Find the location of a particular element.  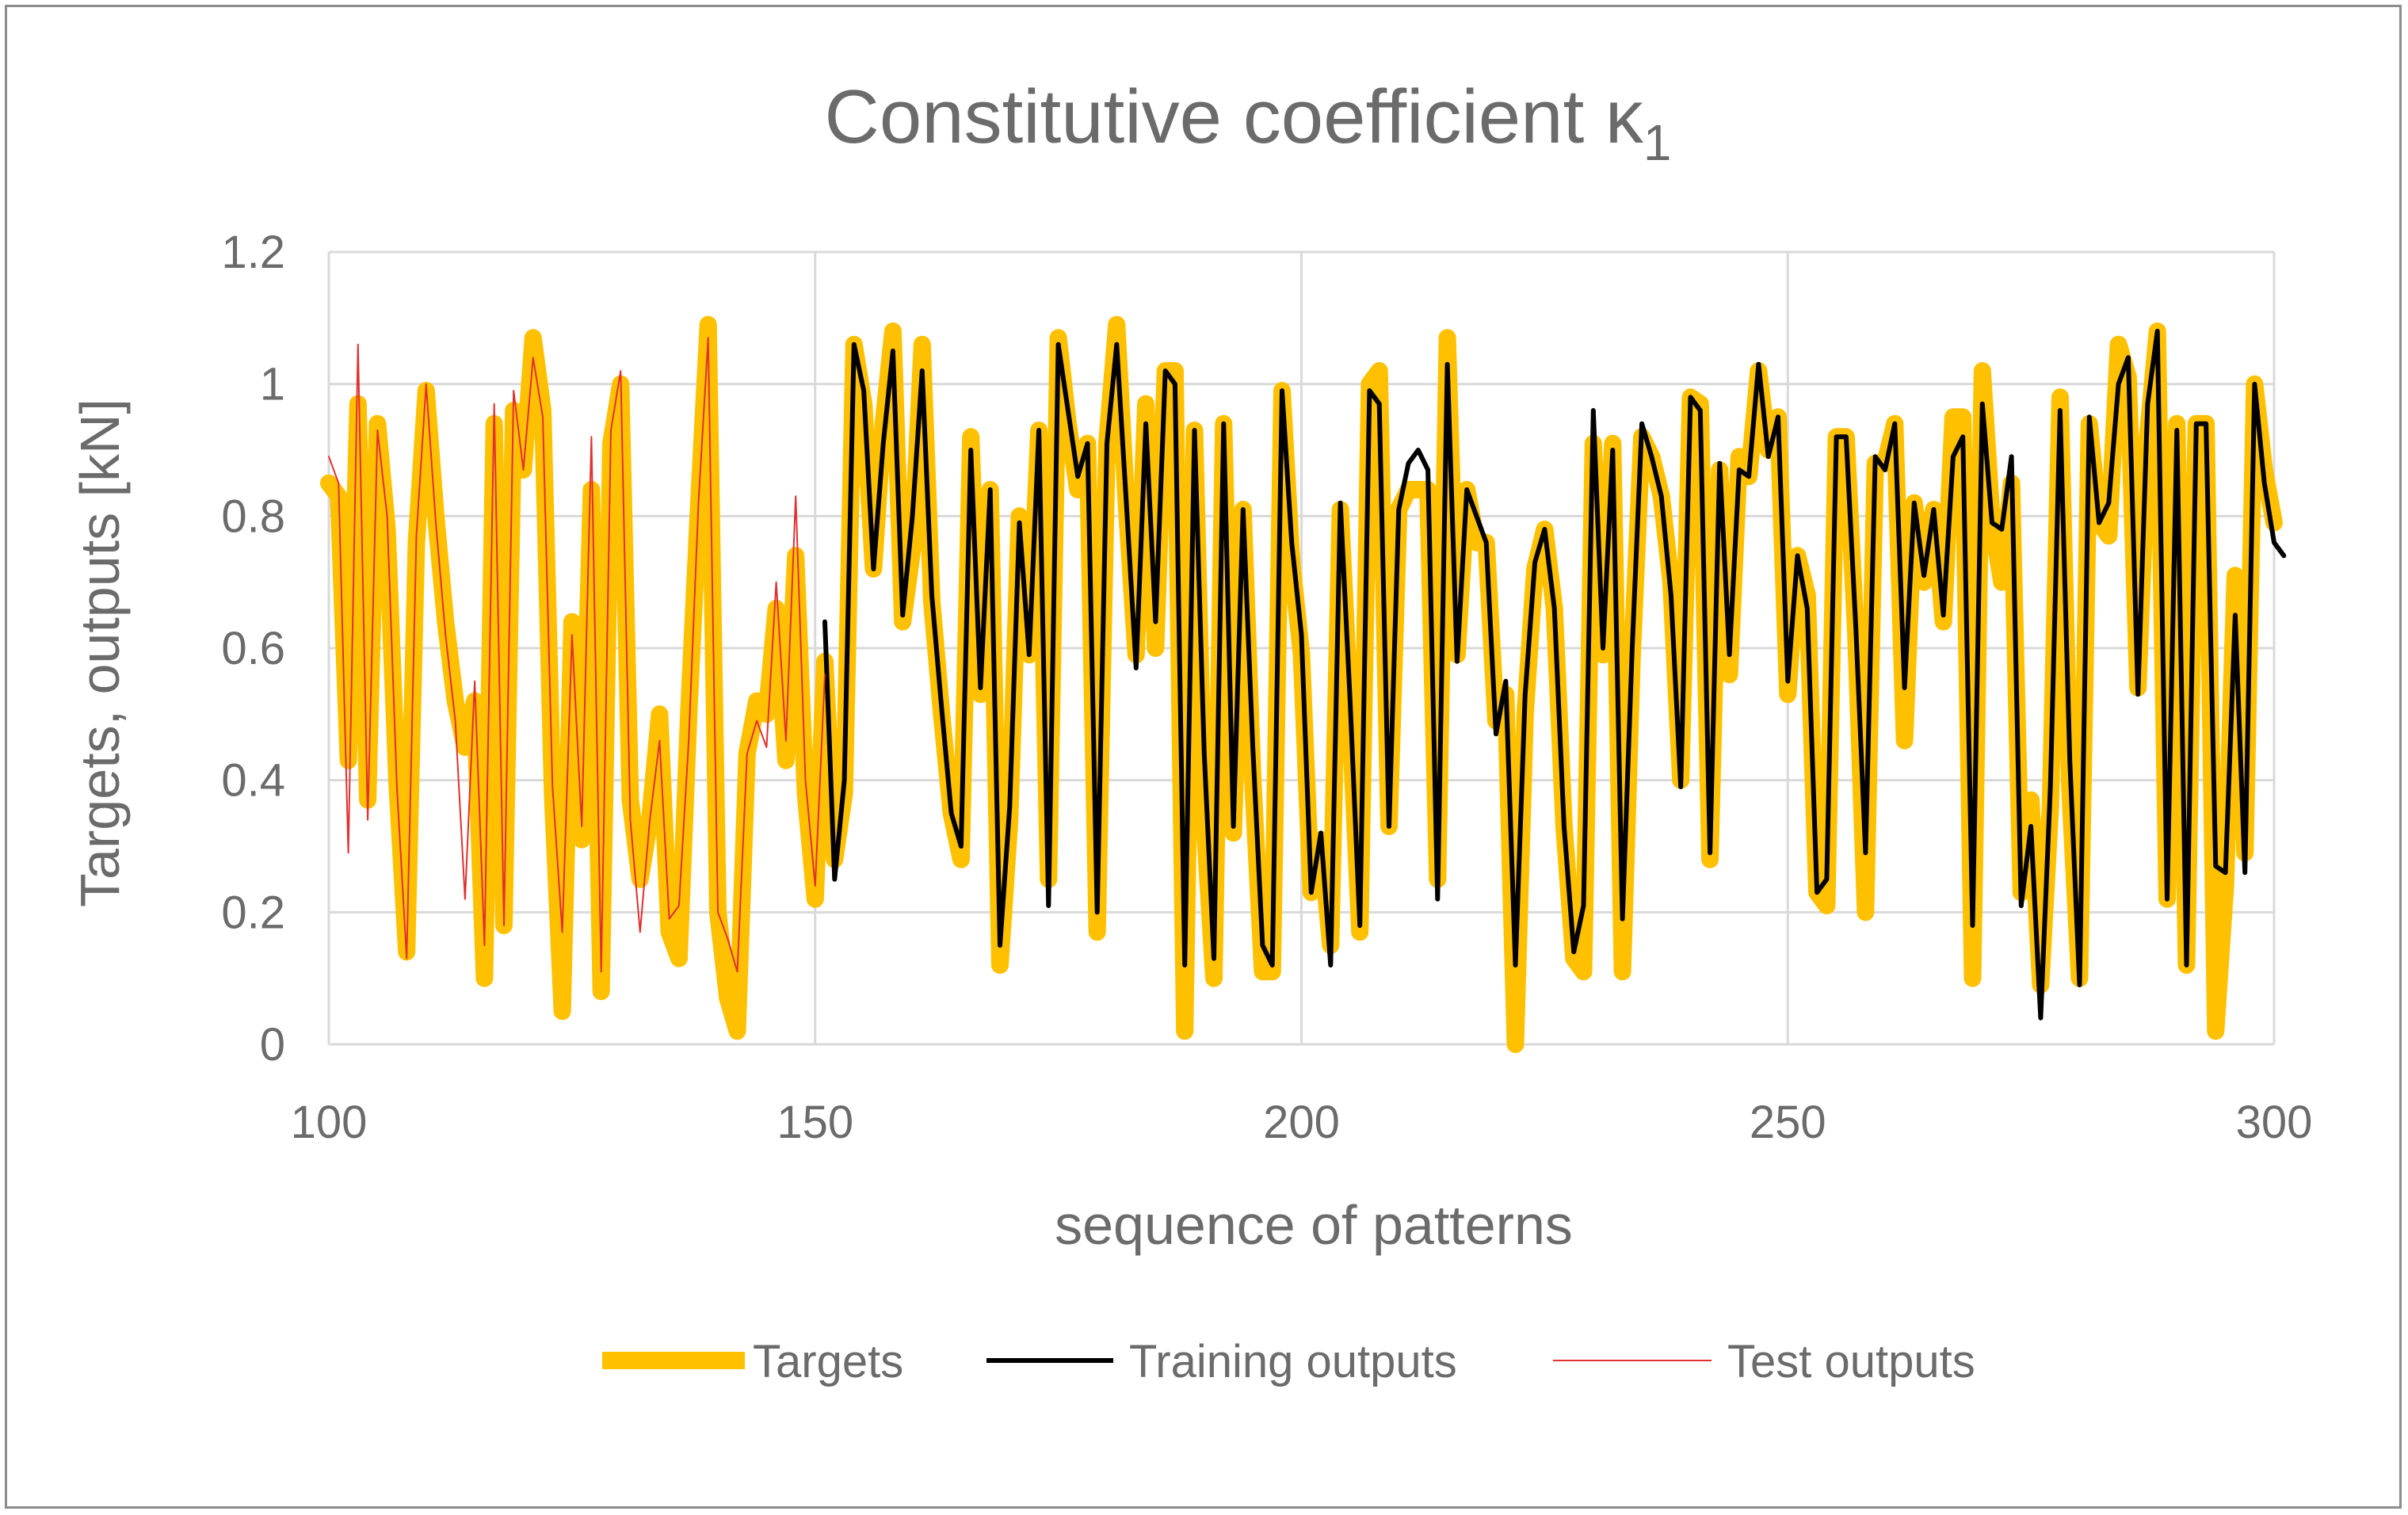

legend-label-test: Test outputs is located at coordinates (1851, 1362).